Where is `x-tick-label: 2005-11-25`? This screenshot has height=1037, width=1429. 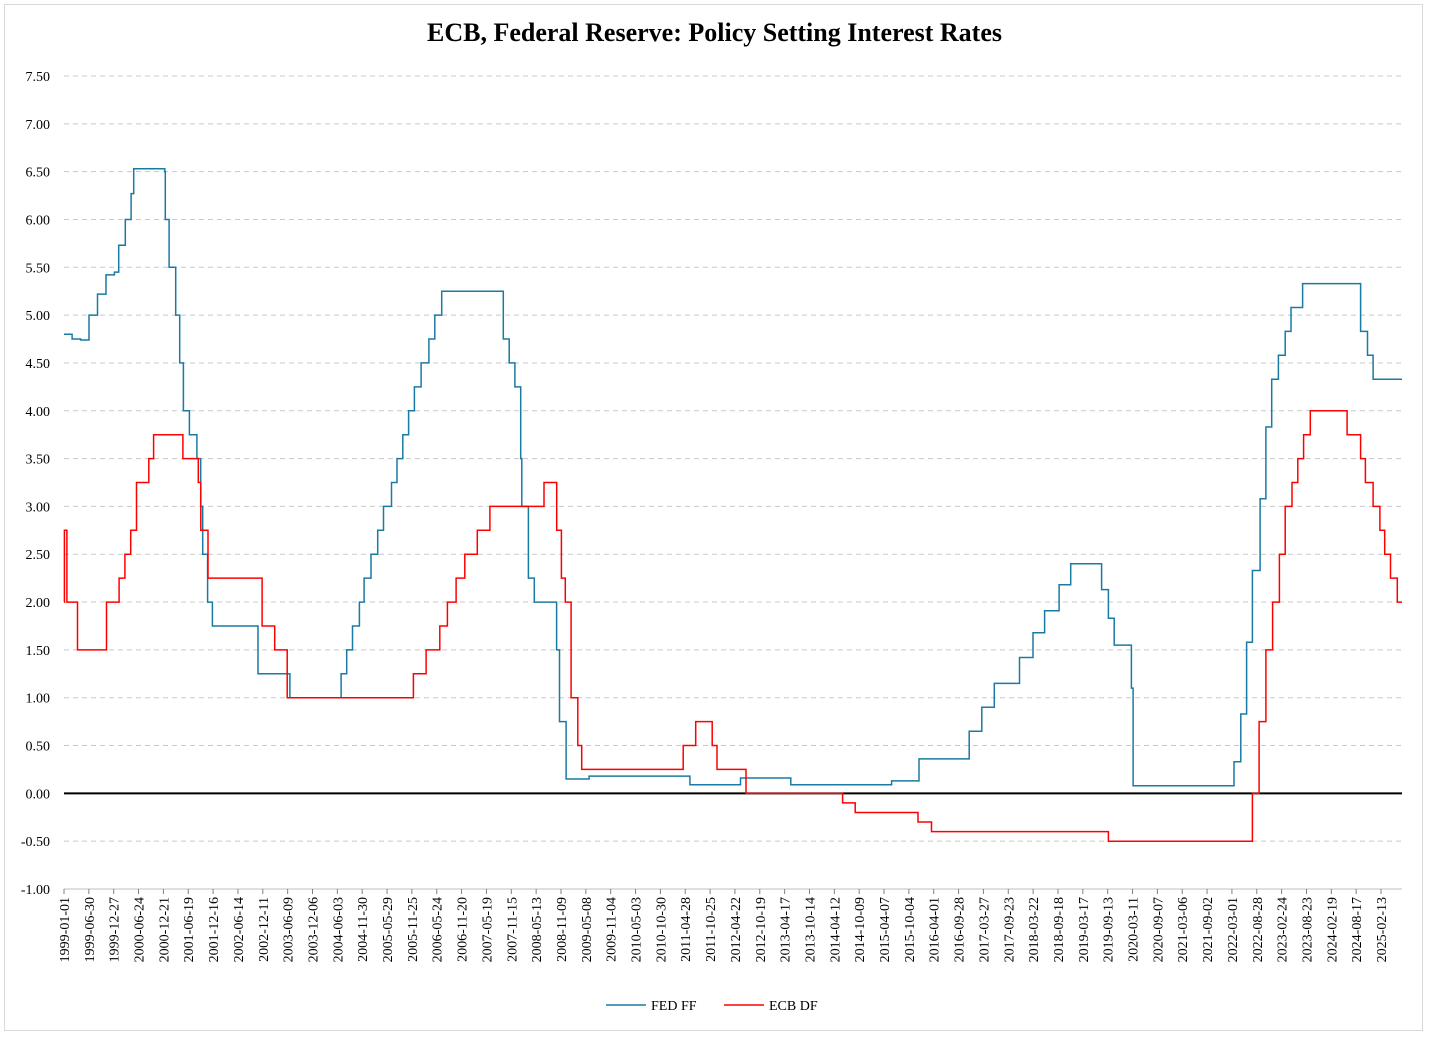
x-tick-label: 2005-11-25 is located at coordinates (413, 929).